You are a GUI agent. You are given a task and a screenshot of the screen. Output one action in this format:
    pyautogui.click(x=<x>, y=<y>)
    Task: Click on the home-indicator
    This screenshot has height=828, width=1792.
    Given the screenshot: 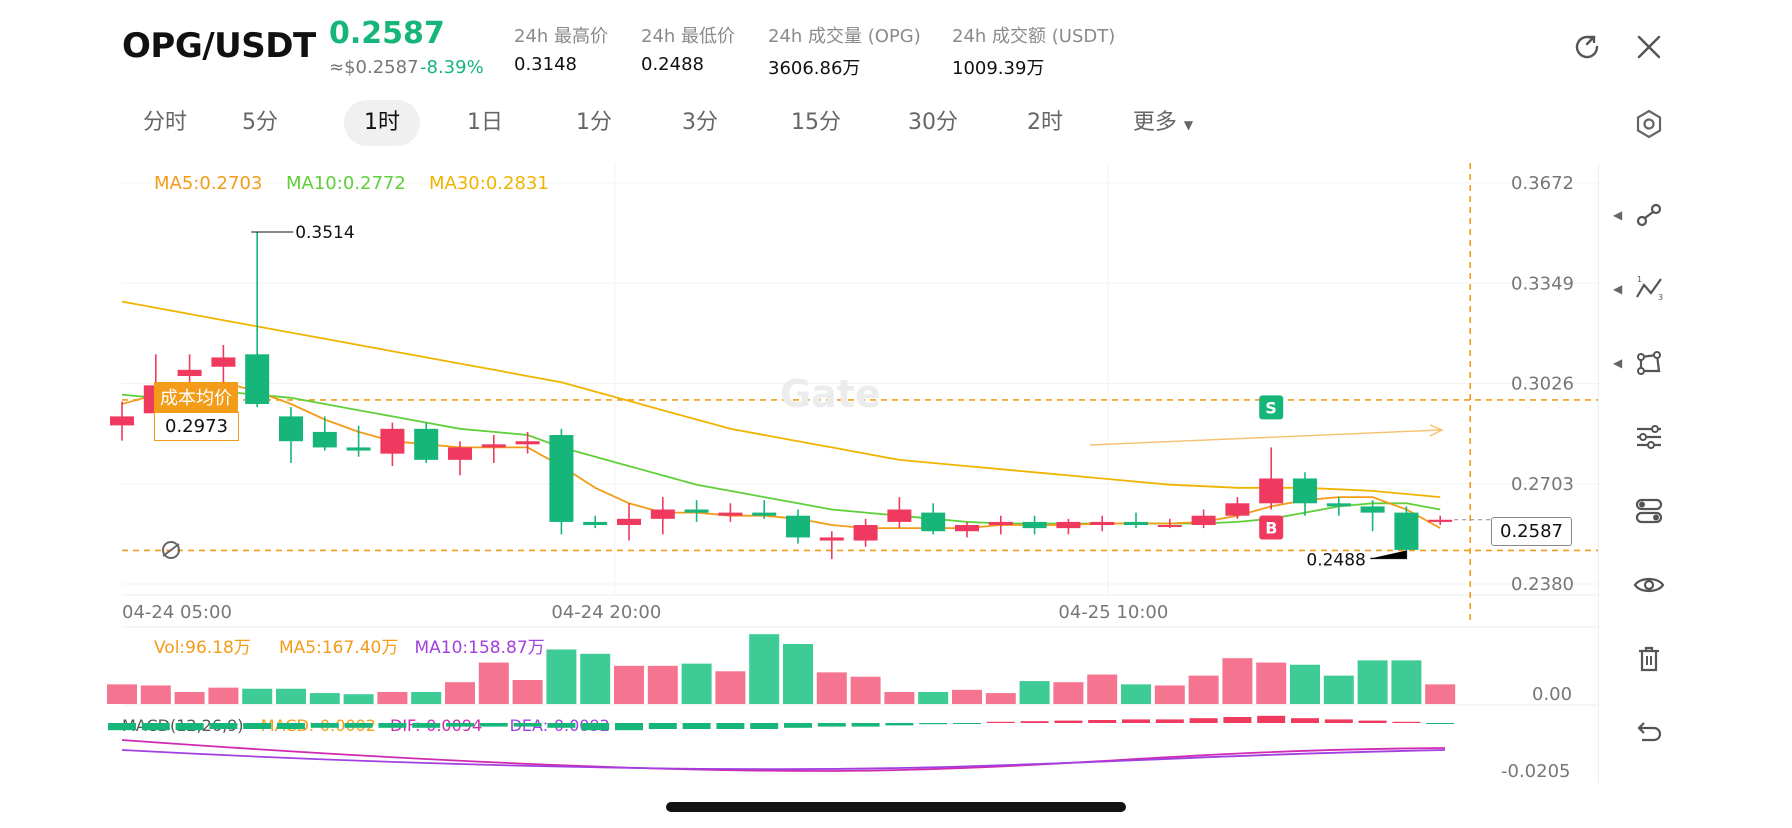 What is the action you would take?
    pyautogui.click(x=896, y=807)
    